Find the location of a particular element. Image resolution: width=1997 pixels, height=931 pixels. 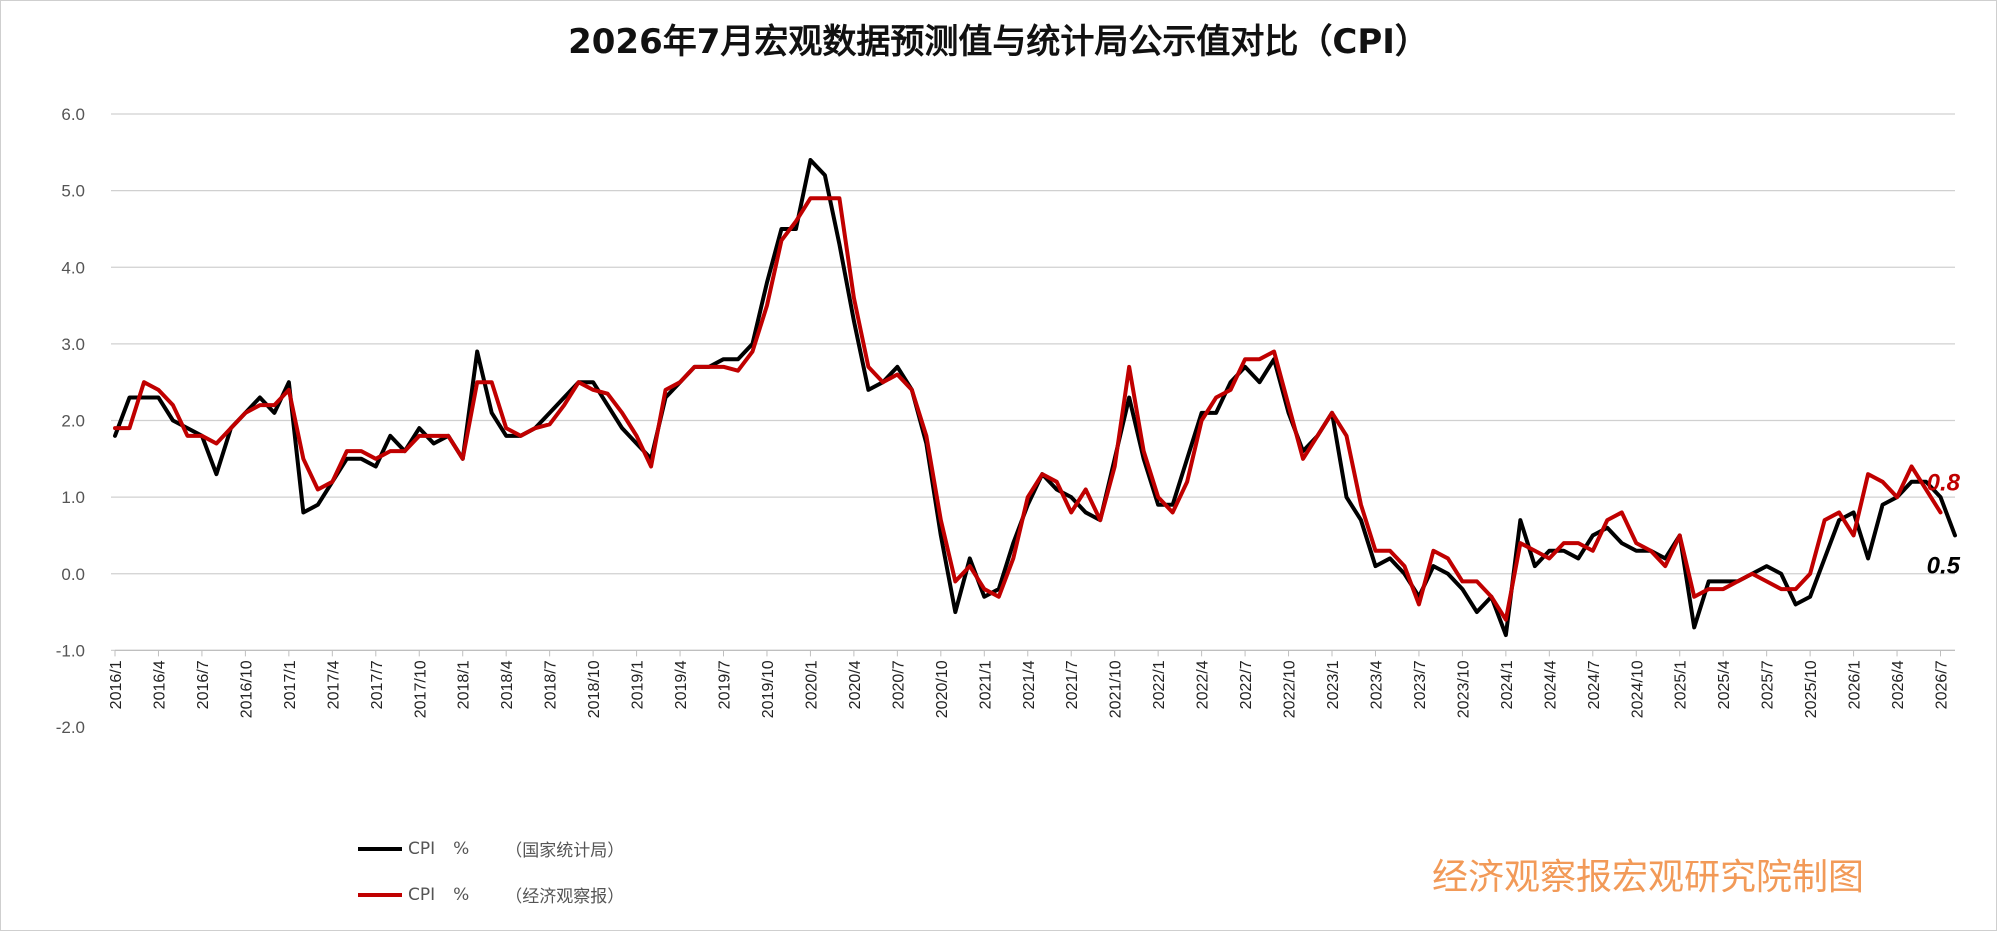

y-tick-label: -2.0 is located at coordinates (70, 727).